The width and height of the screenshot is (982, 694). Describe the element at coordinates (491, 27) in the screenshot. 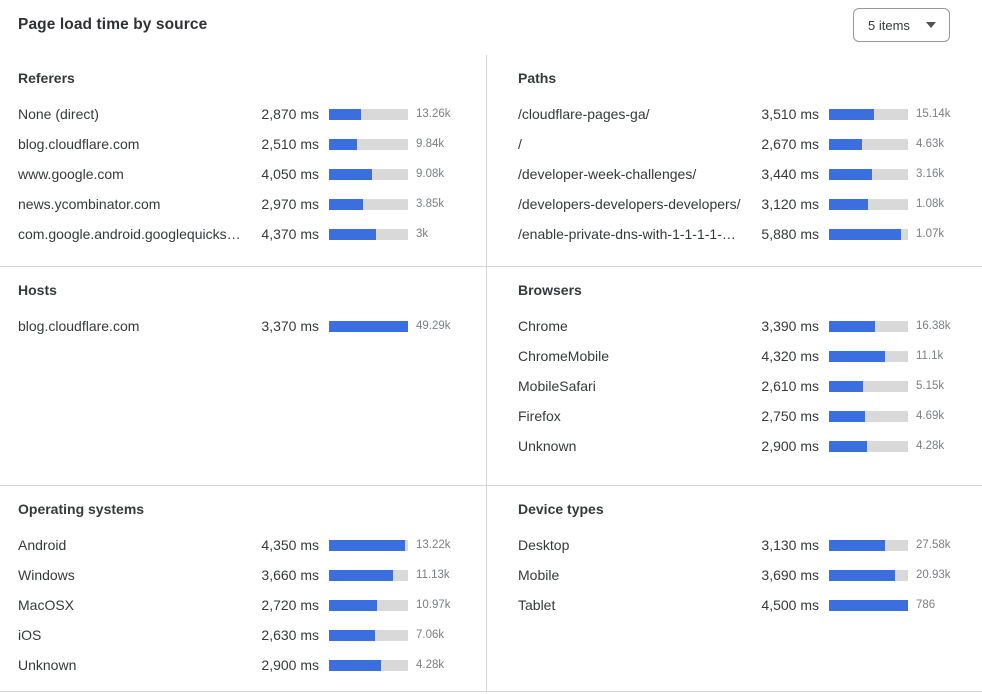

I see `card-header: Page load time by source 5 items` at that location.